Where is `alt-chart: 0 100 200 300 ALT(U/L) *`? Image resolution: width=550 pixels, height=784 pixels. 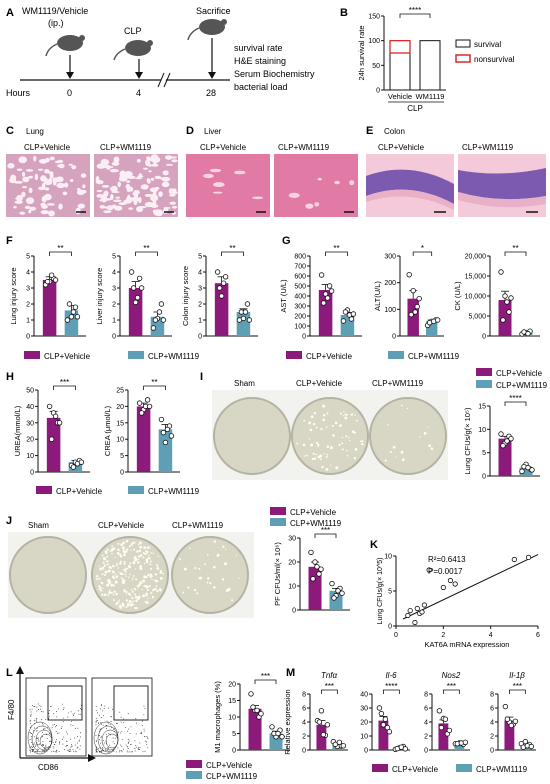
alt-chart: 0 100 200 300 ALT(U/L) * is located at coordinates (408, 292).